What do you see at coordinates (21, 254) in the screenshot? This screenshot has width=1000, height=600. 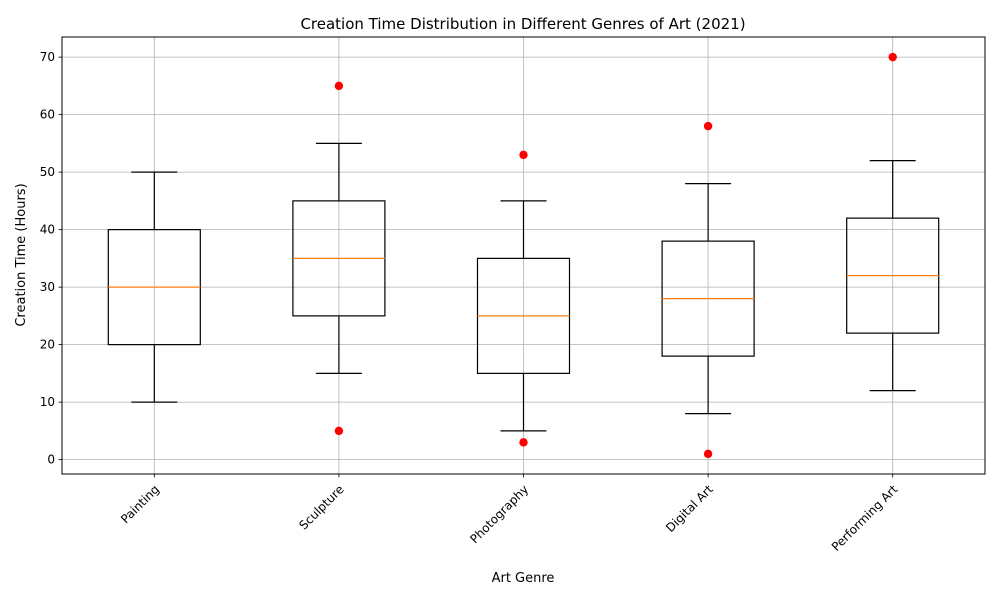 I see `y-axis-label: Creation Time (Hours)` at bounding box center [21, 254].